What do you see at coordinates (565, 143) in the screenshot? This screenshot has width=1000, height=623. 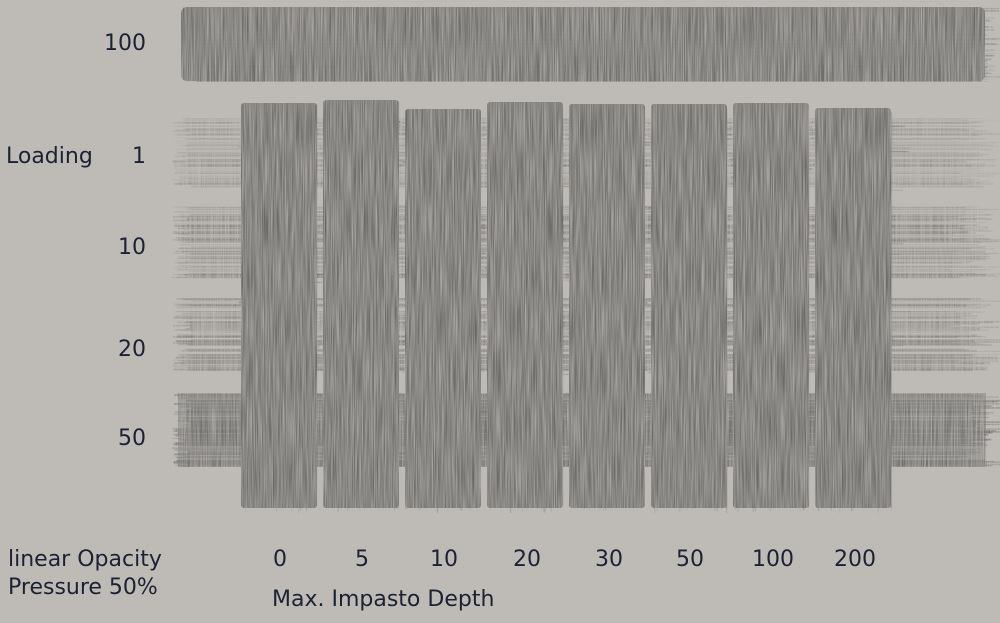 I see `loading-1-faint-smear-line` at bounding box center [565, 143].